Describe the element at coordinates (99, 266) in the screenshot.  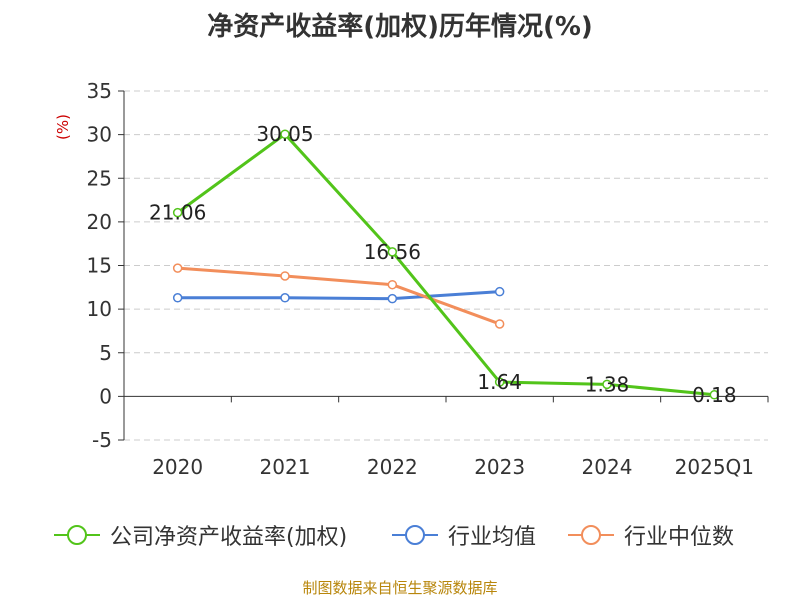
I see `y-tick-label: 15` at that location.